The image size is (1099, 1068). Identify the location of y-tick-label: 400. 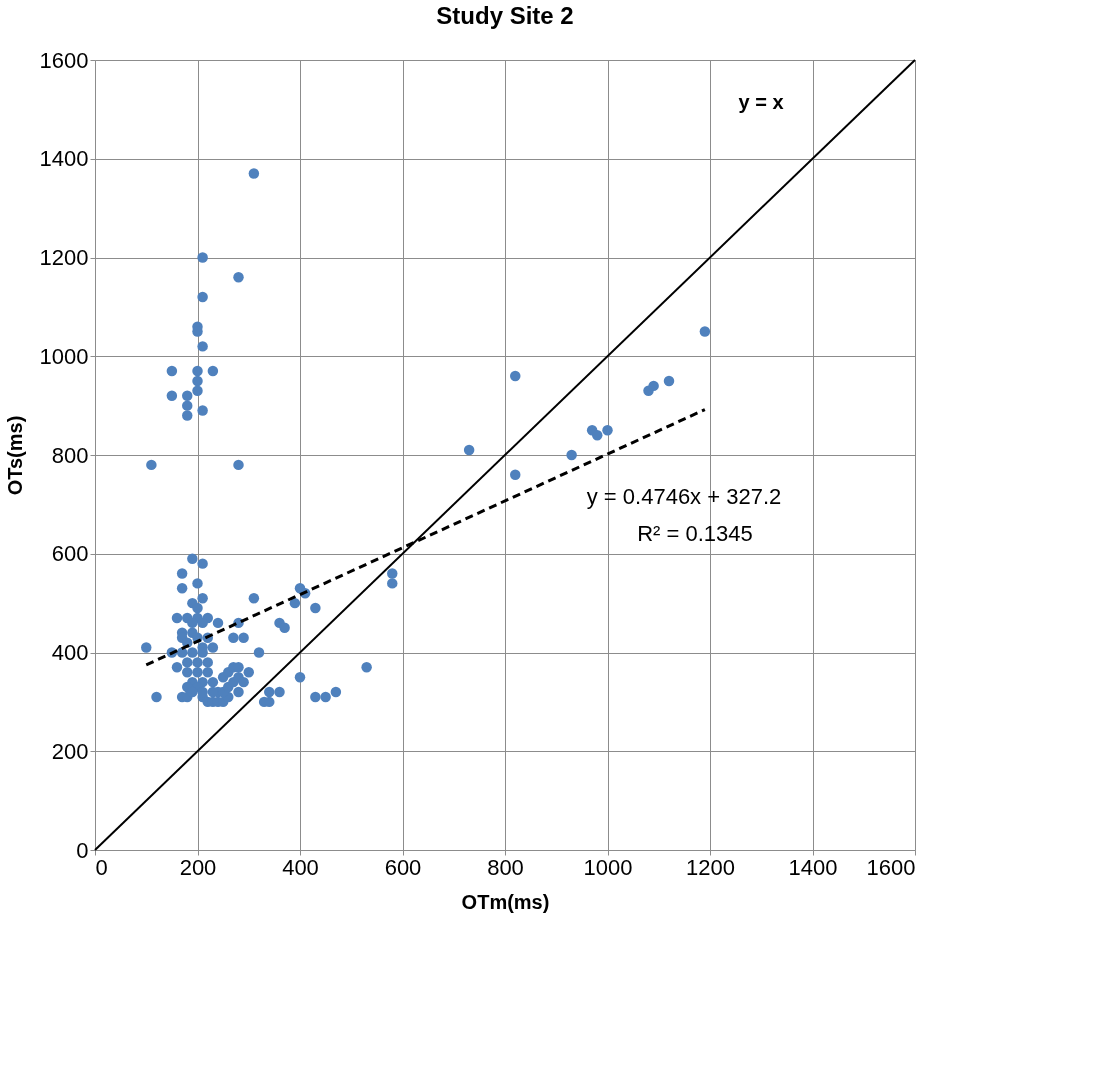
(70, 652).